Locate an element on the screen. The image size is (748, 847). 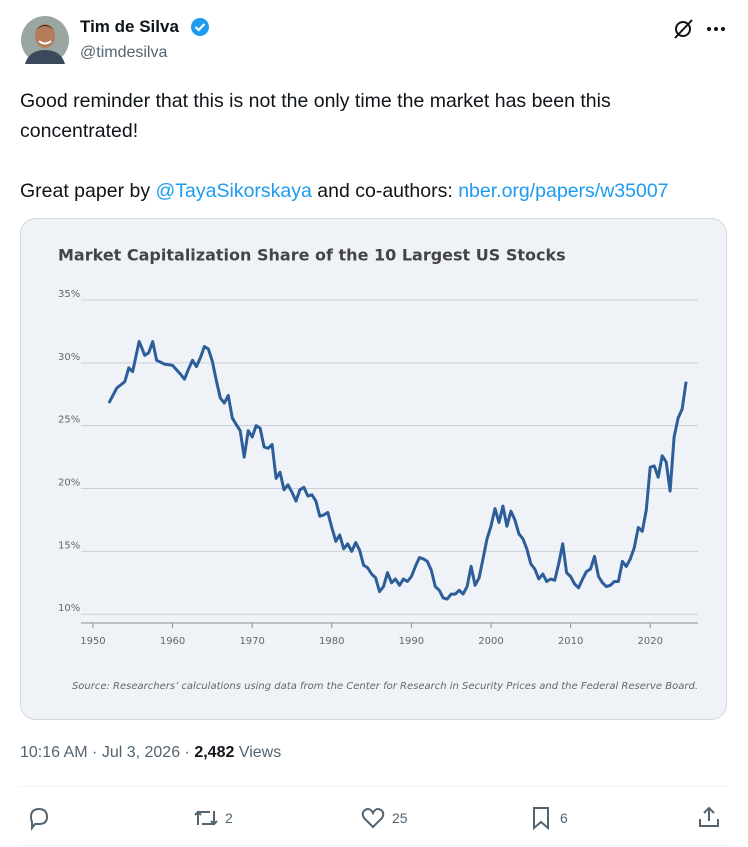
text: and co-authors: is located at coordinates (385, 191).